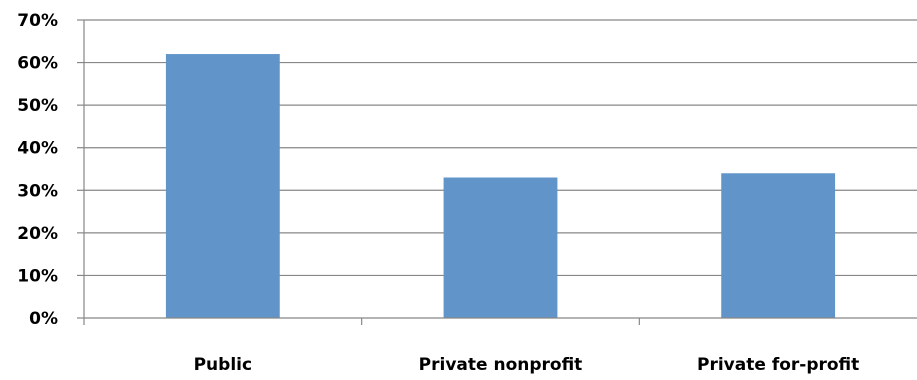 Image resolution: width=917 pixels, height=380 pixels. What do you see at coordinates (37, 64) in the screenshot?
I see `y-tick-label: 60%` at bounding box center [37, 64].